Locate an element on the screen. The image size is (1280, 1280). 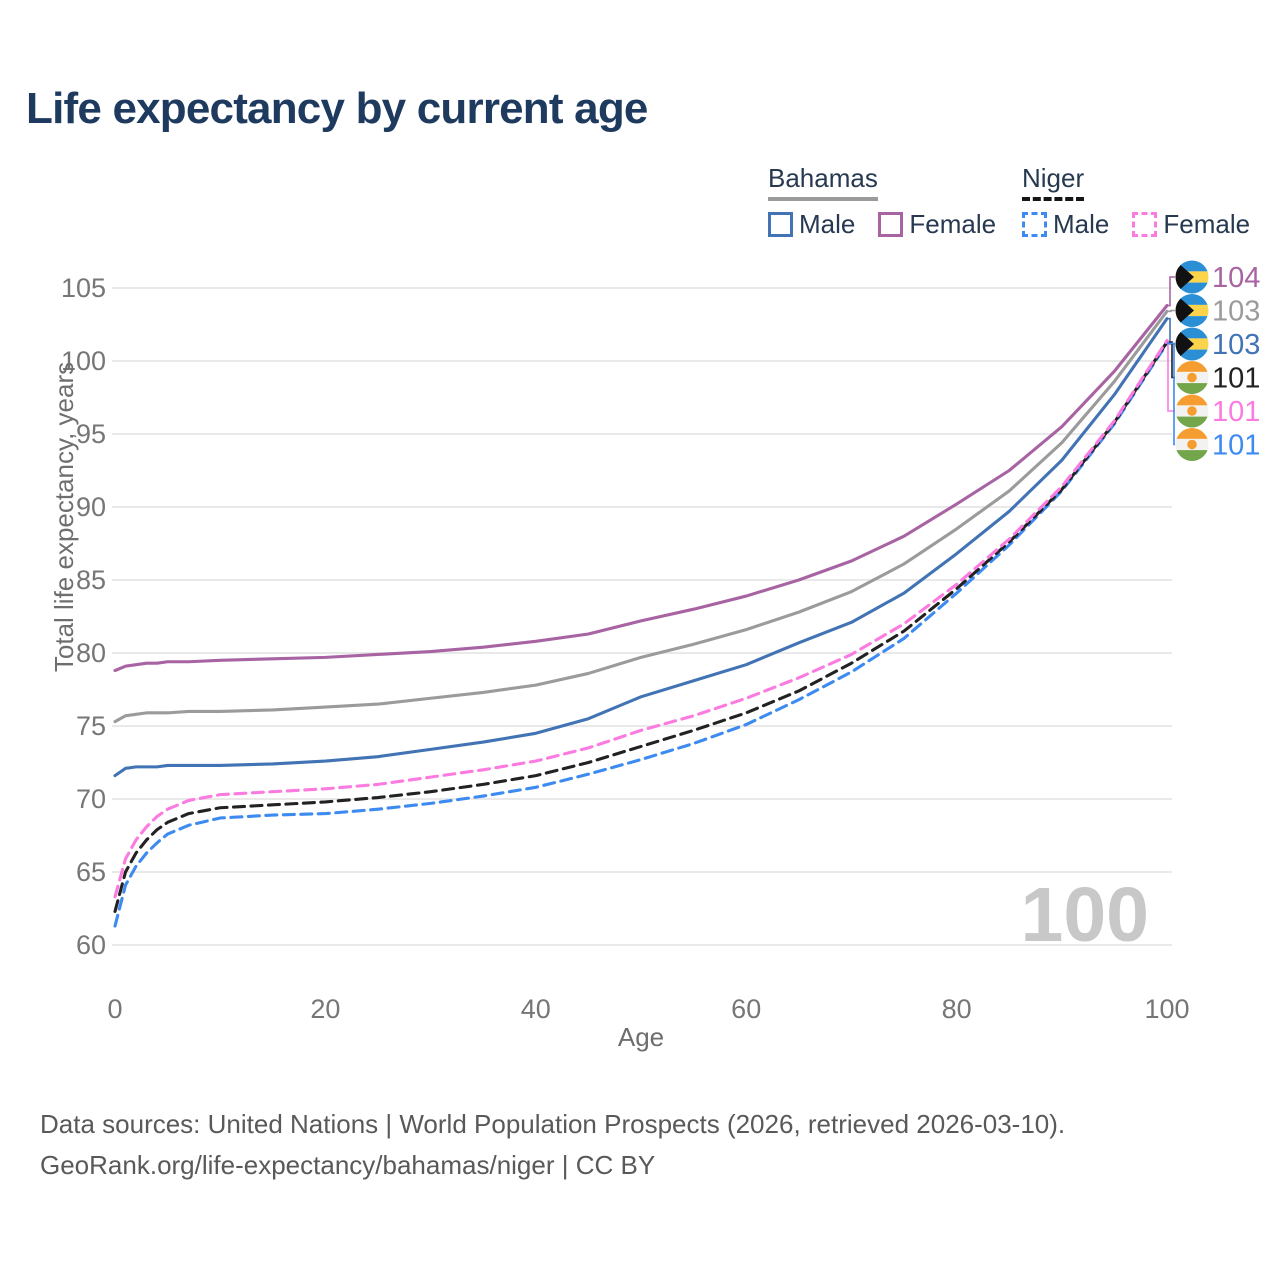
legend-item-niger-male: Male is located at coordinates (1065, 224).